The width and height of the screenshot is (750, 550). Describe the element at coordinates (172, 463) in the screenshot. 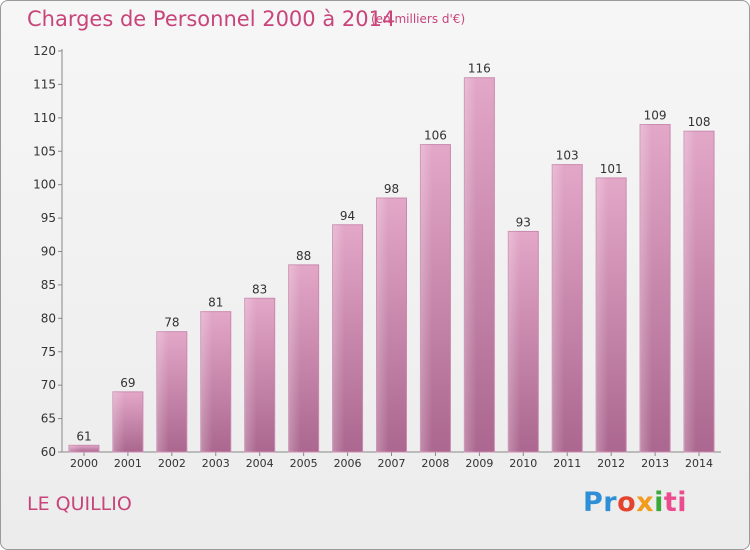

I see `x-tick-label: 2002` at that location.